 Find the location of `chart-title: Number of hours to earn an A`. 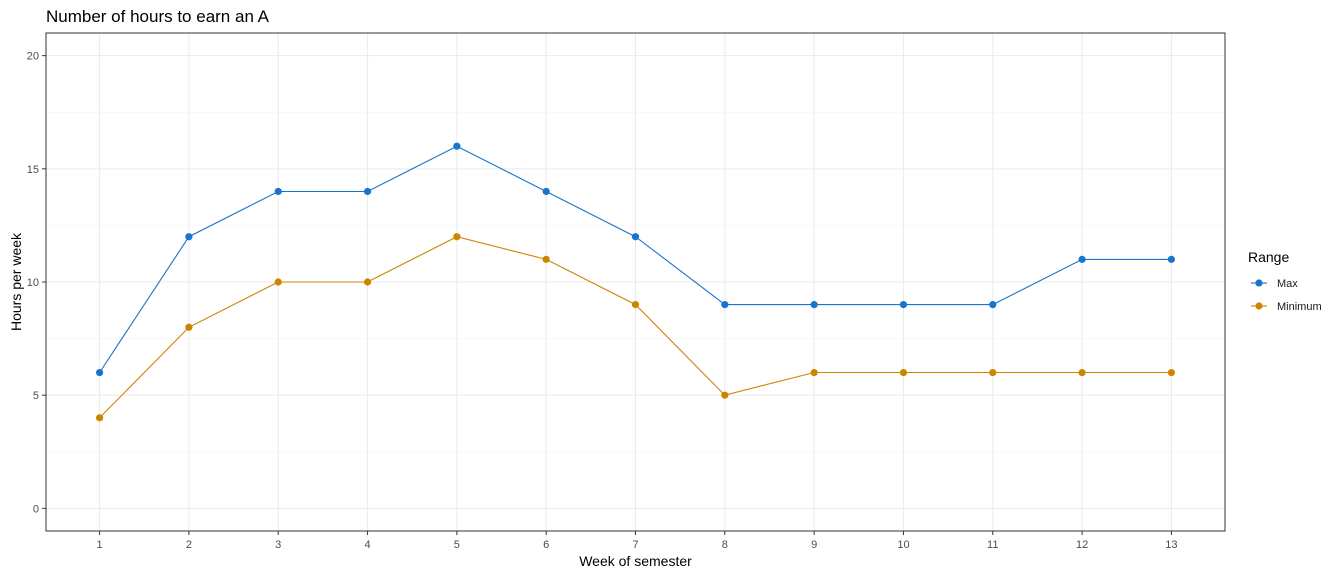

chart-title: Number of hours to earn an A is located at coordinates (158, 16).